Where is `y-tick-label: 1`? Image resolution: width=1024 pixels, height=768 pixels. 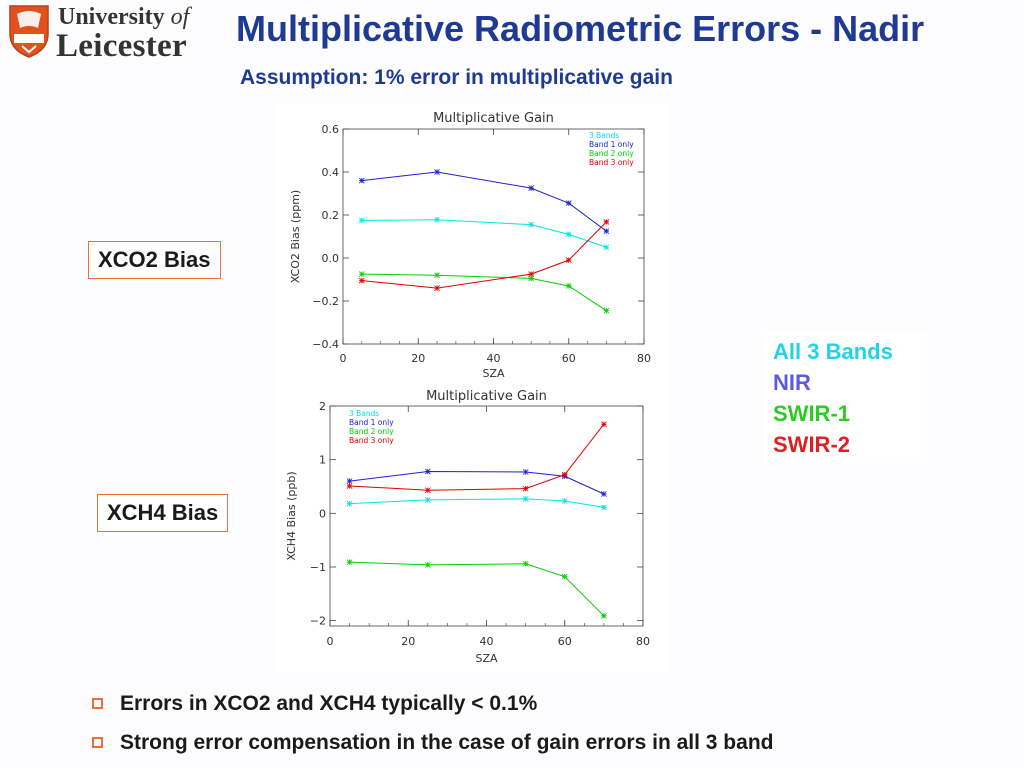
y-tick-label: 1 is located at coordinates (322, 460).